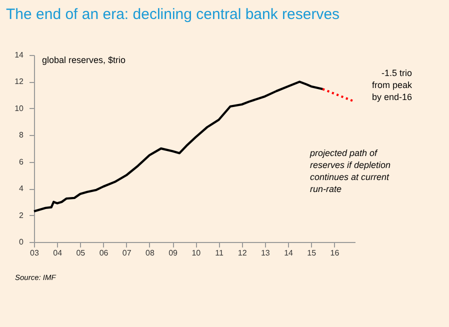 This screenshot has width=449, height=327. I want to click on y-tick-label: 10, so click(19, 108).